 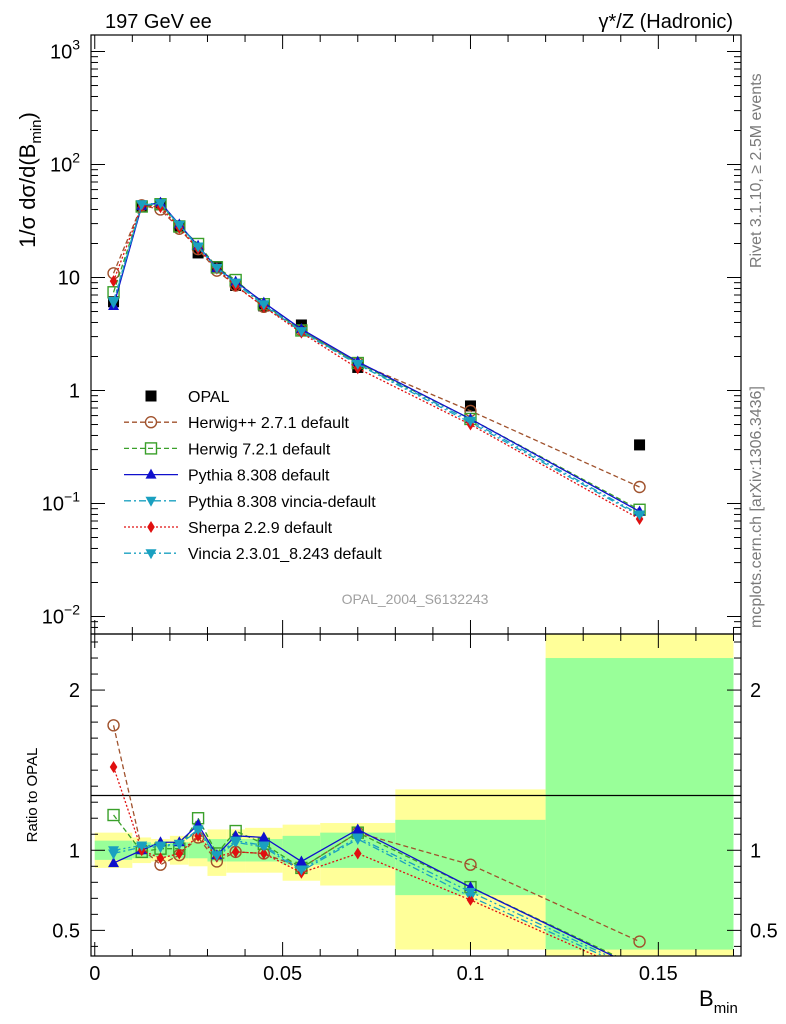 What do you see at coordinates (27, 115) in the screenshot?
I see `main-y-label-tail: )` at bounding box center [27, 115].